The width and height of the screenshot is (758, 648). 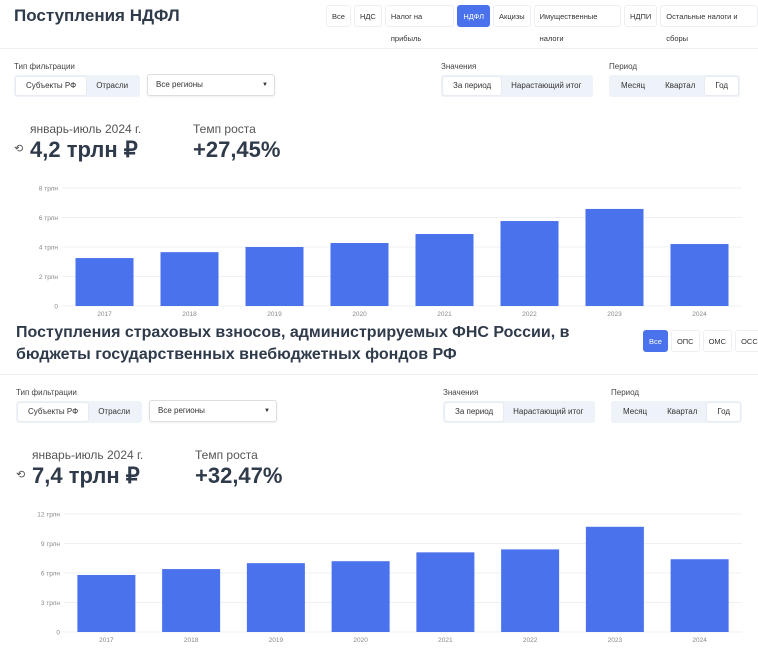 What do you see at coordinates (685, 341) in the screenshot?
I see `tab-item: ОПС` at bounding box center [685, 341].